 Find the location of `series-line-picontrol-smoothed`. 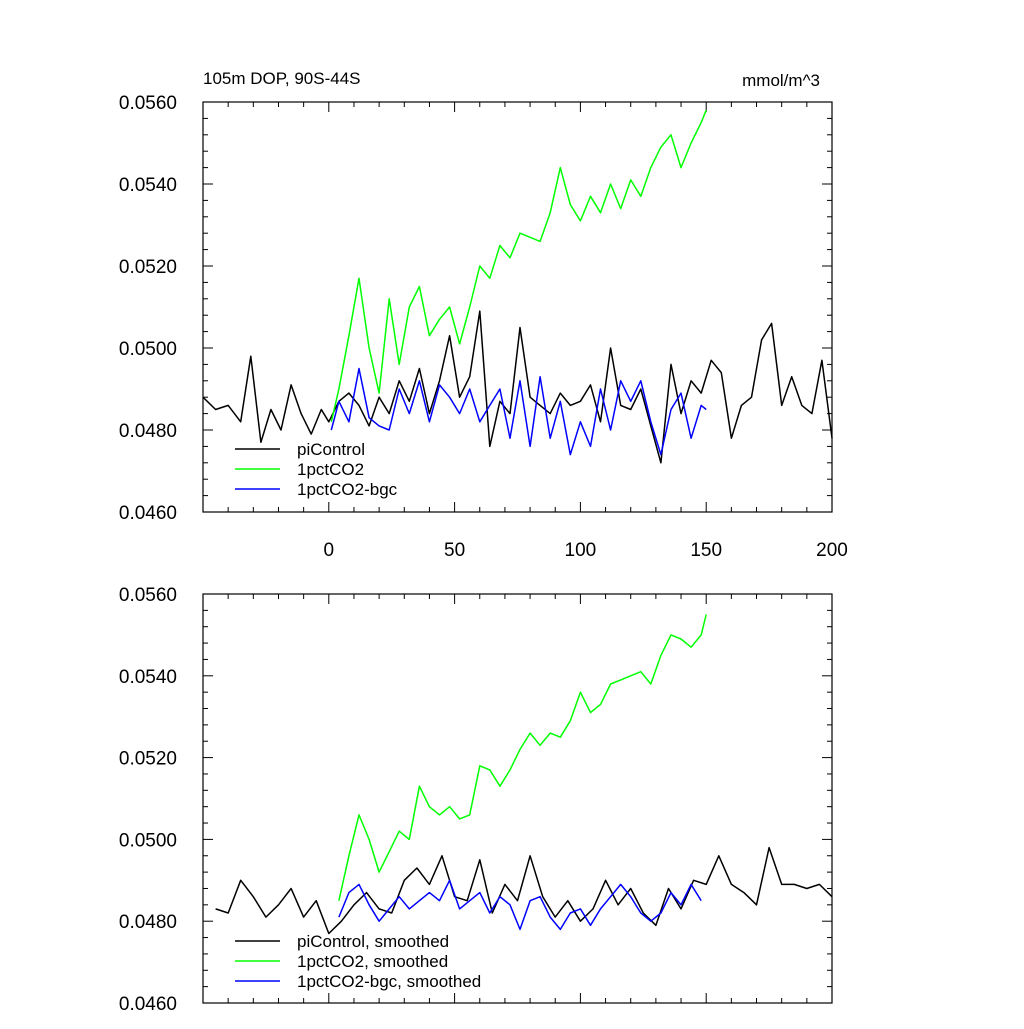

series-line-picontrol-smoothed is located at coordinates (524, 890).